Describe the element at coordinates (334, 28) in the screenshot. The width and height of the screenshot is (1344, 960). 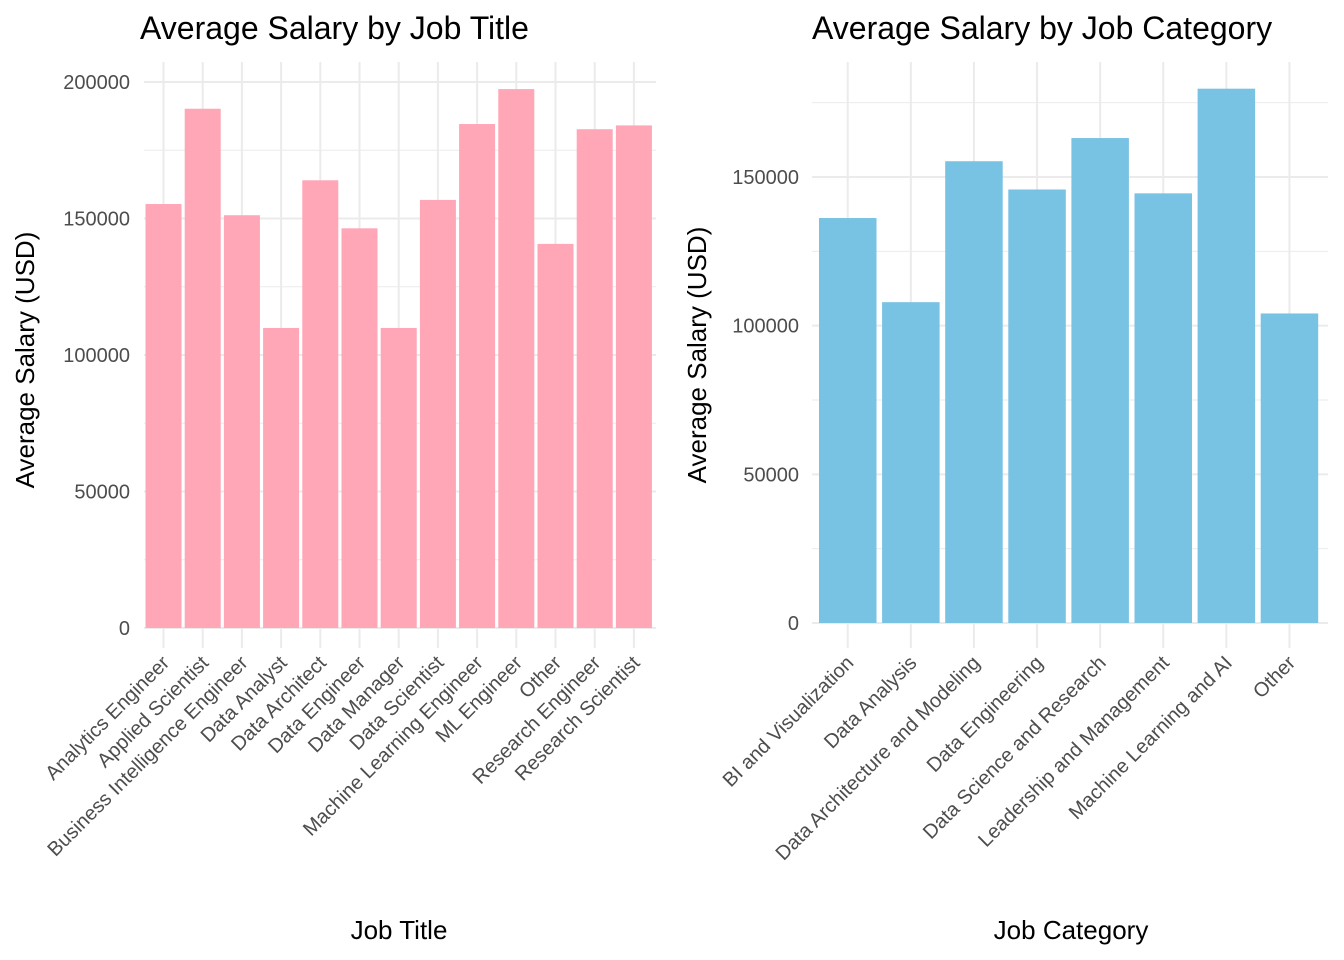
I see `chart-title: Average Salary by Job Title` at that location.